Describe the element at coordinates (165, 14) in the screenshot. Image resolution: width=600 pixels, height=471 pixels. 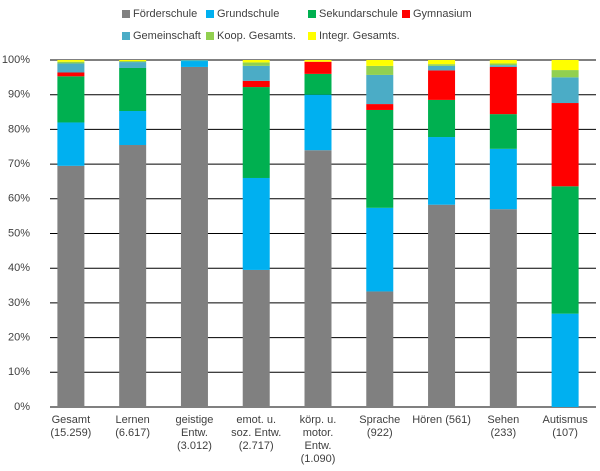
I see `legend-label: Förderschule` at that location.